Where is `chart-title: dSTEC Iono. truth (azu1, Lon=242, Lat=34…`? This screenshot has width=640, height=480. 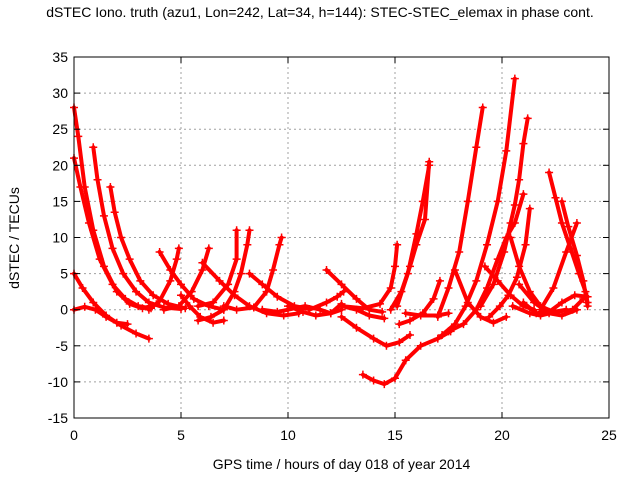
chart-title: dSTEC Iono. truth (azu1, Lon=242, Lat=34… is located at coordinates (320, 12).